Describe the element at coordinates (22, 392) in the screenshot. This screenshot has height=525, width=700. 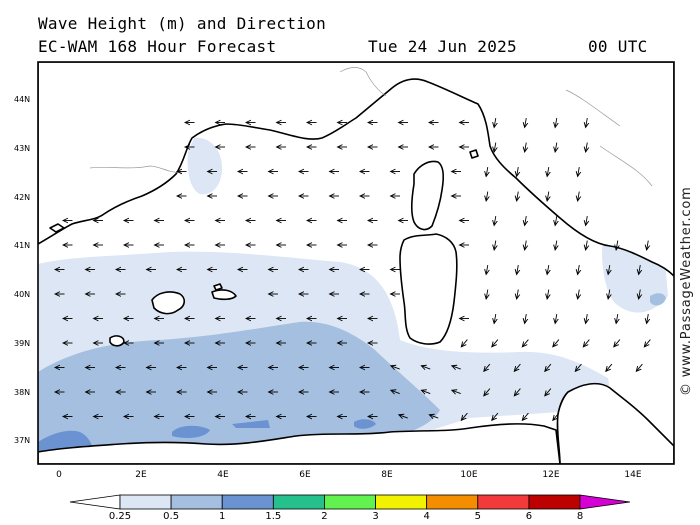
I see `lat-label: 38N` at that location.